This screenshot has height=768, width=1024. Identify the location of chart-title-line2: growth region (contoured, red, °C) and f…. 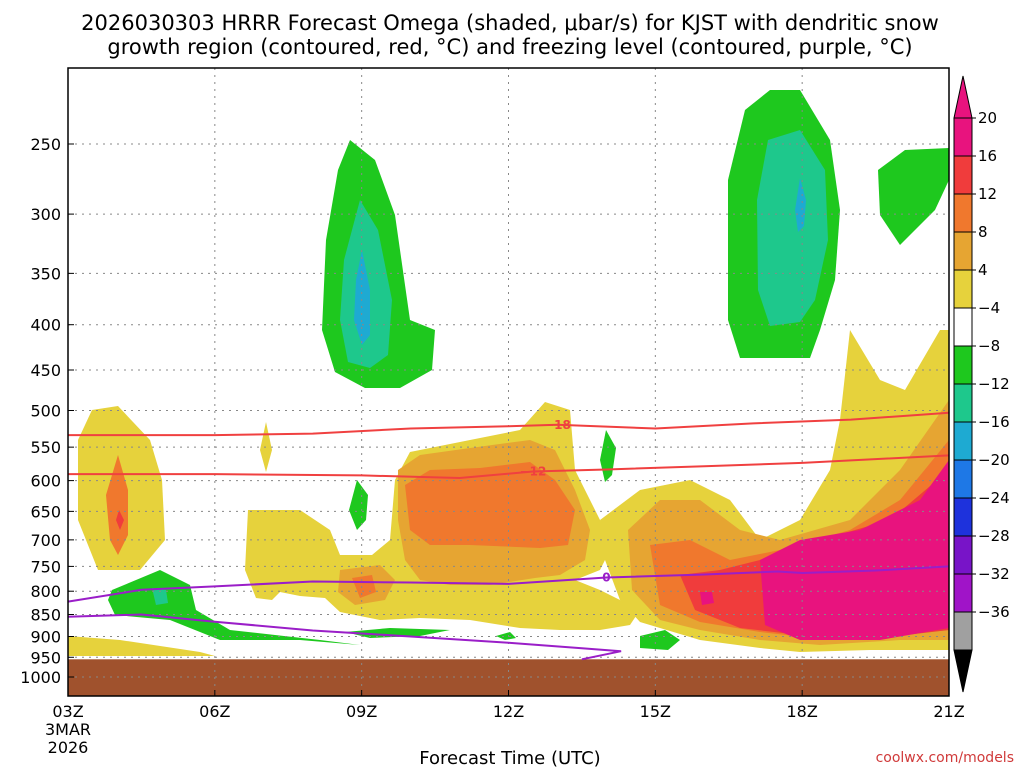
(509, 47).